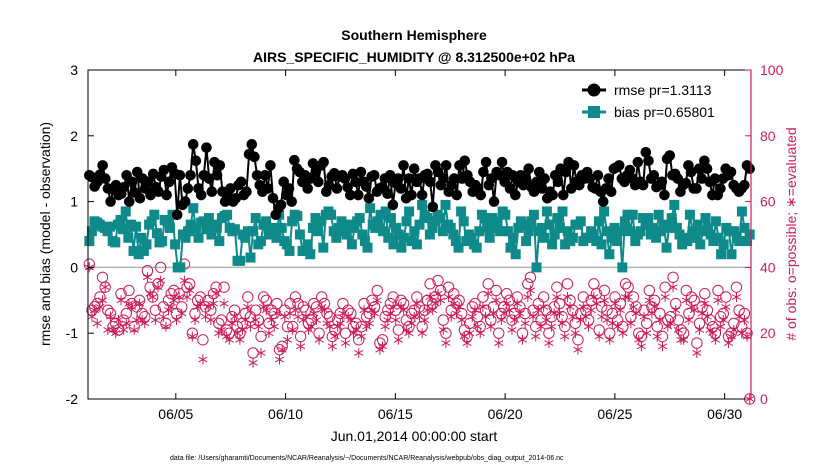 The width and height of the screenshot is (830, 475). Describe the element at coordinates (414, 35) in the screenshot. I see `chart-title: Southern Hemisphere` at that location.